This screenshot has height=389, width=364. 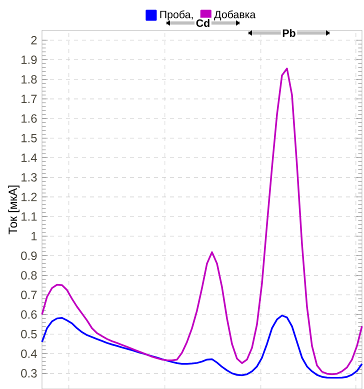 I want to click on text: Cd, so click(x=203, y=23).